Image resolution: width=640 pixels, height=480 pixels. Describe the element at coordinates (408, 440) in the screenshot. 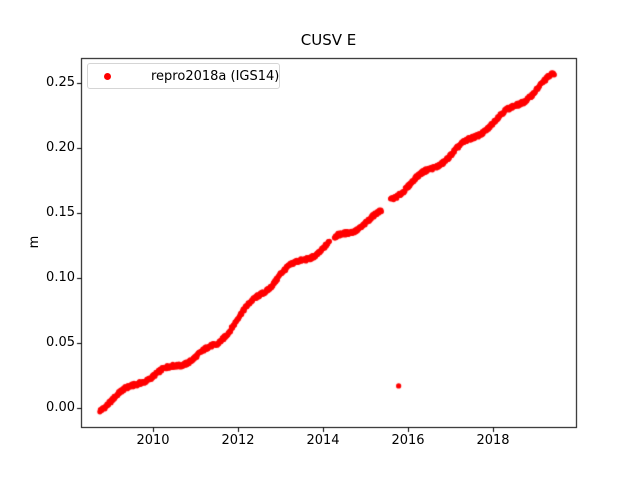

I see `x-tick-label: 2016` at that location.